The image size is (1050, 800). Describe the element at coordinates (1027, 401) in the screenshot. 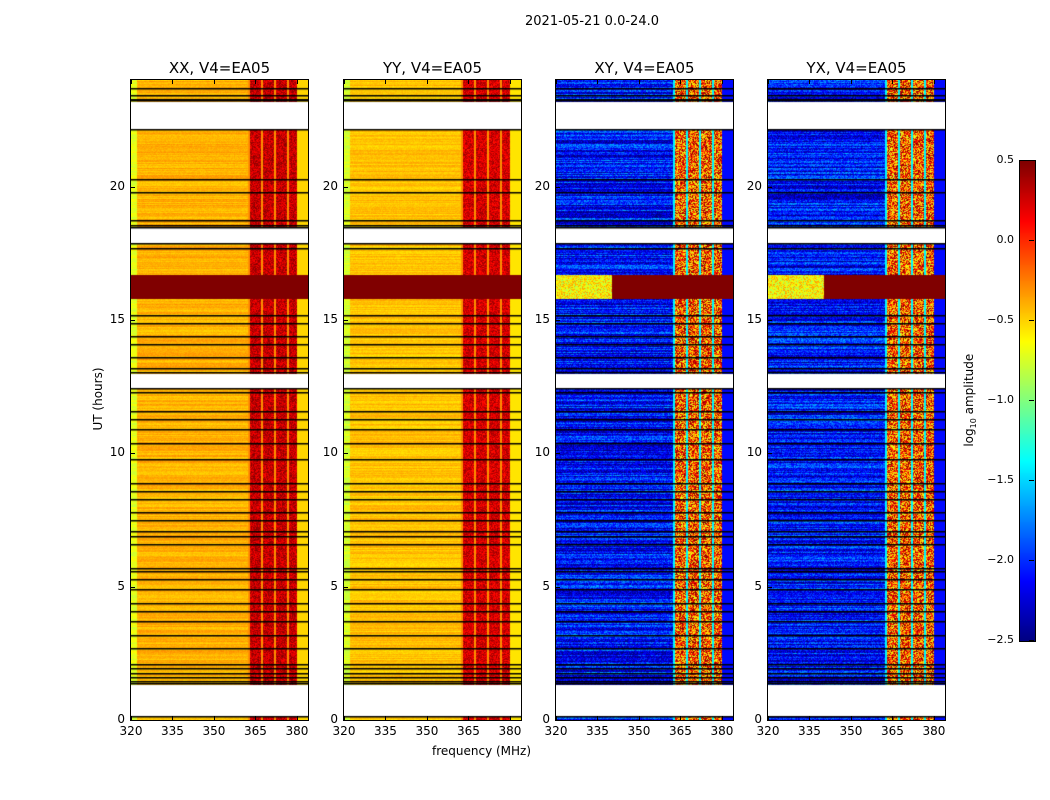

I see `colorbar` at that location.